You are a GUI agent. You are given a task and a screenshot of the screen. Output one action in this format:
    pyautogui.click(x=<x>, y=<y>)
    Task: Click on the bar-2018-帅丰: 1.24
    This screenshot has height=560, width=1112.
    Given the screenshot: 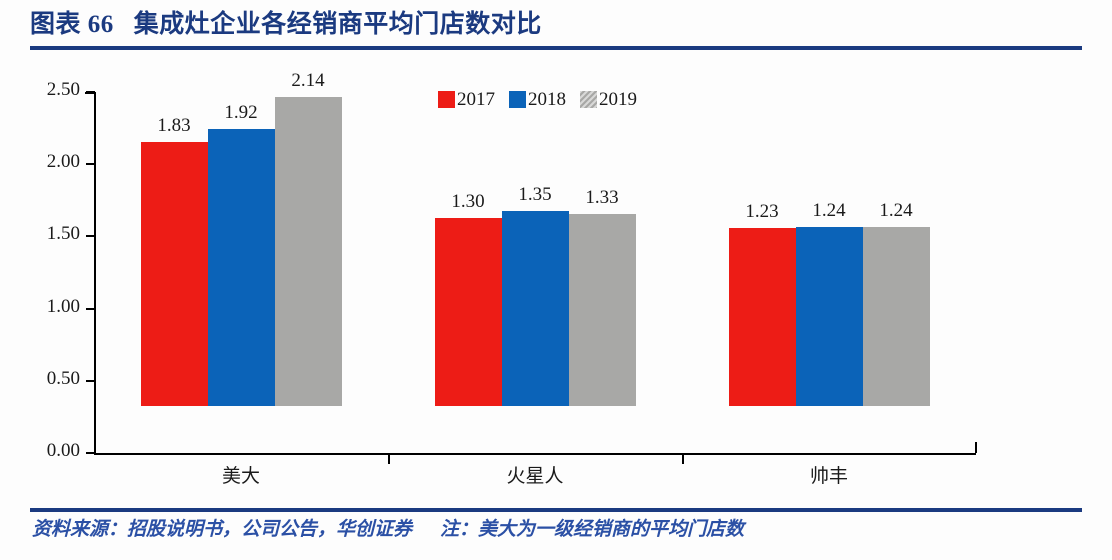 What is the action you would take?
    pyautogui.click(x=829, y=303)
    